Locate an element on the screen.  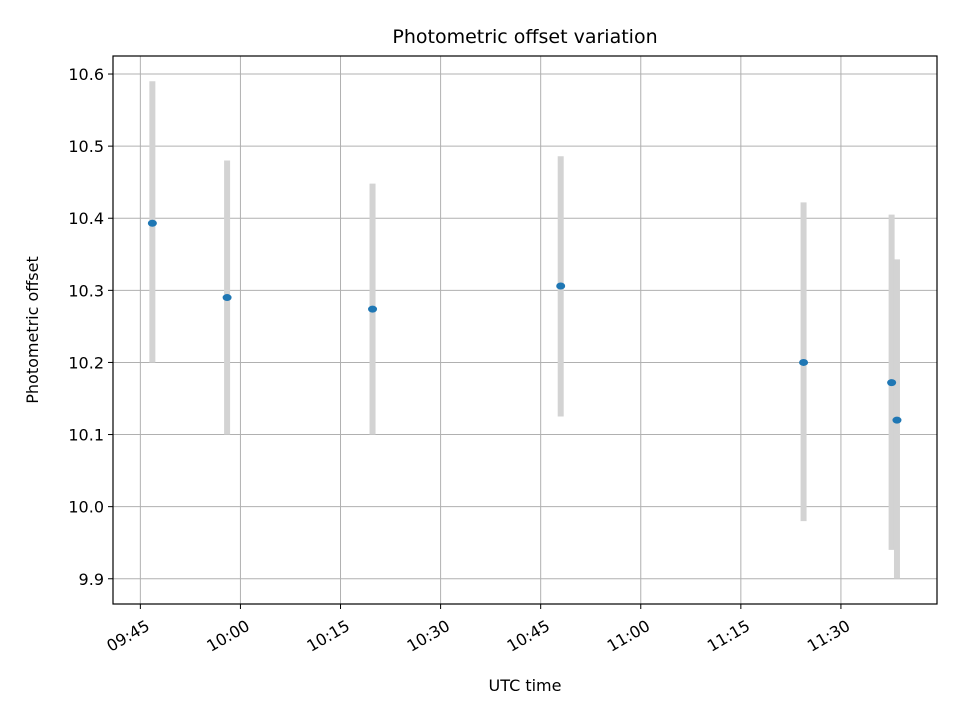
x-axis-label: UTC time is located at coordinates (525, 685).